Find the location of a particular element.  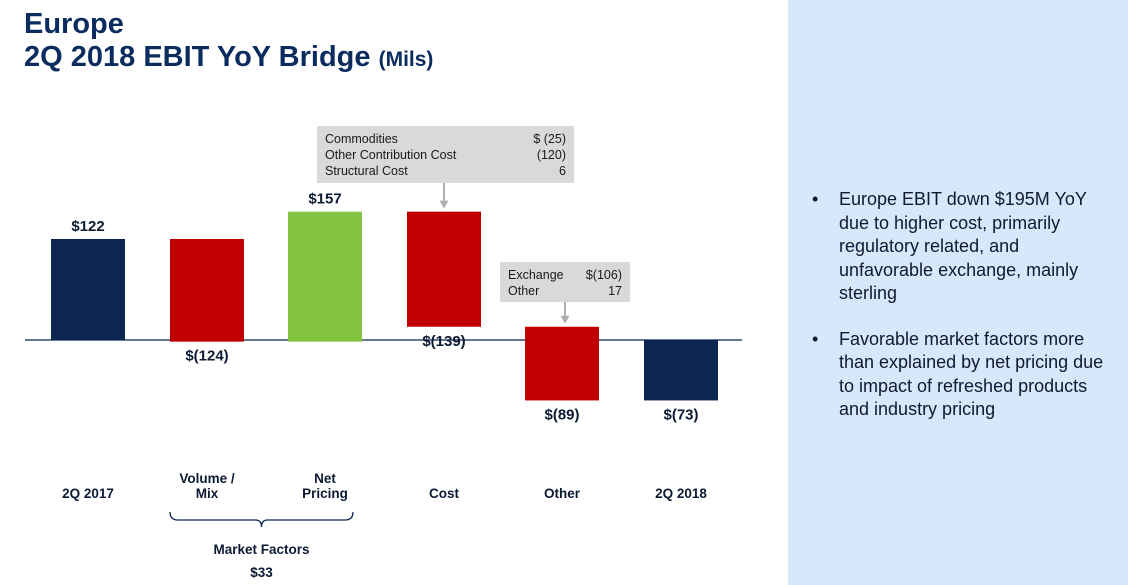

callout-row-label: Exchange is located at coordinates (536, 275).